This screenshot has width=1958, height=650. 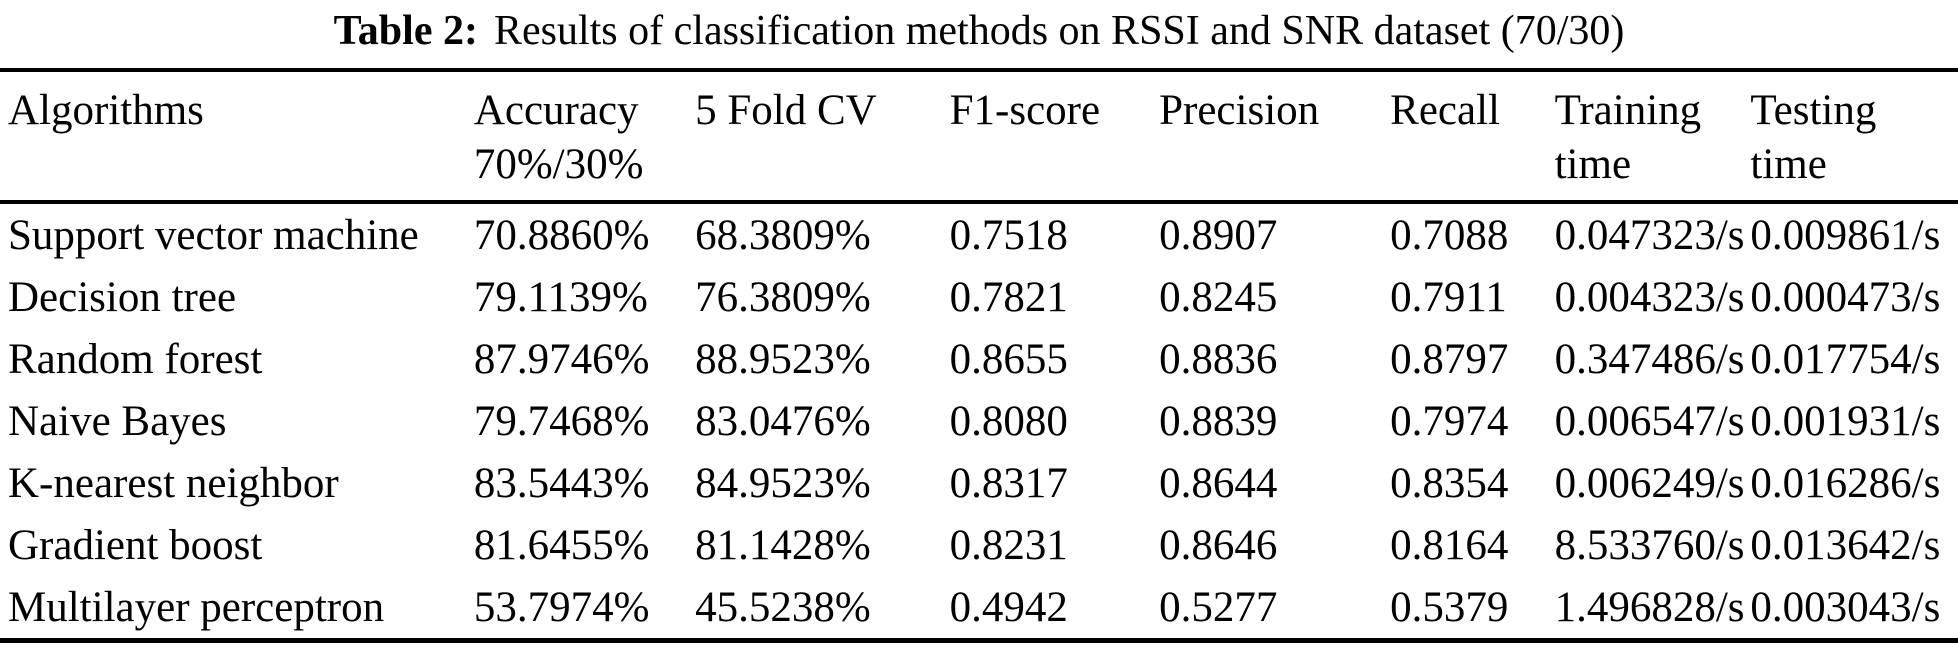 What do you see at coordinates (560, 297) in the screenshot?
I see `cell-accuracy: 79.1139%` at bounding box center [560, 297].